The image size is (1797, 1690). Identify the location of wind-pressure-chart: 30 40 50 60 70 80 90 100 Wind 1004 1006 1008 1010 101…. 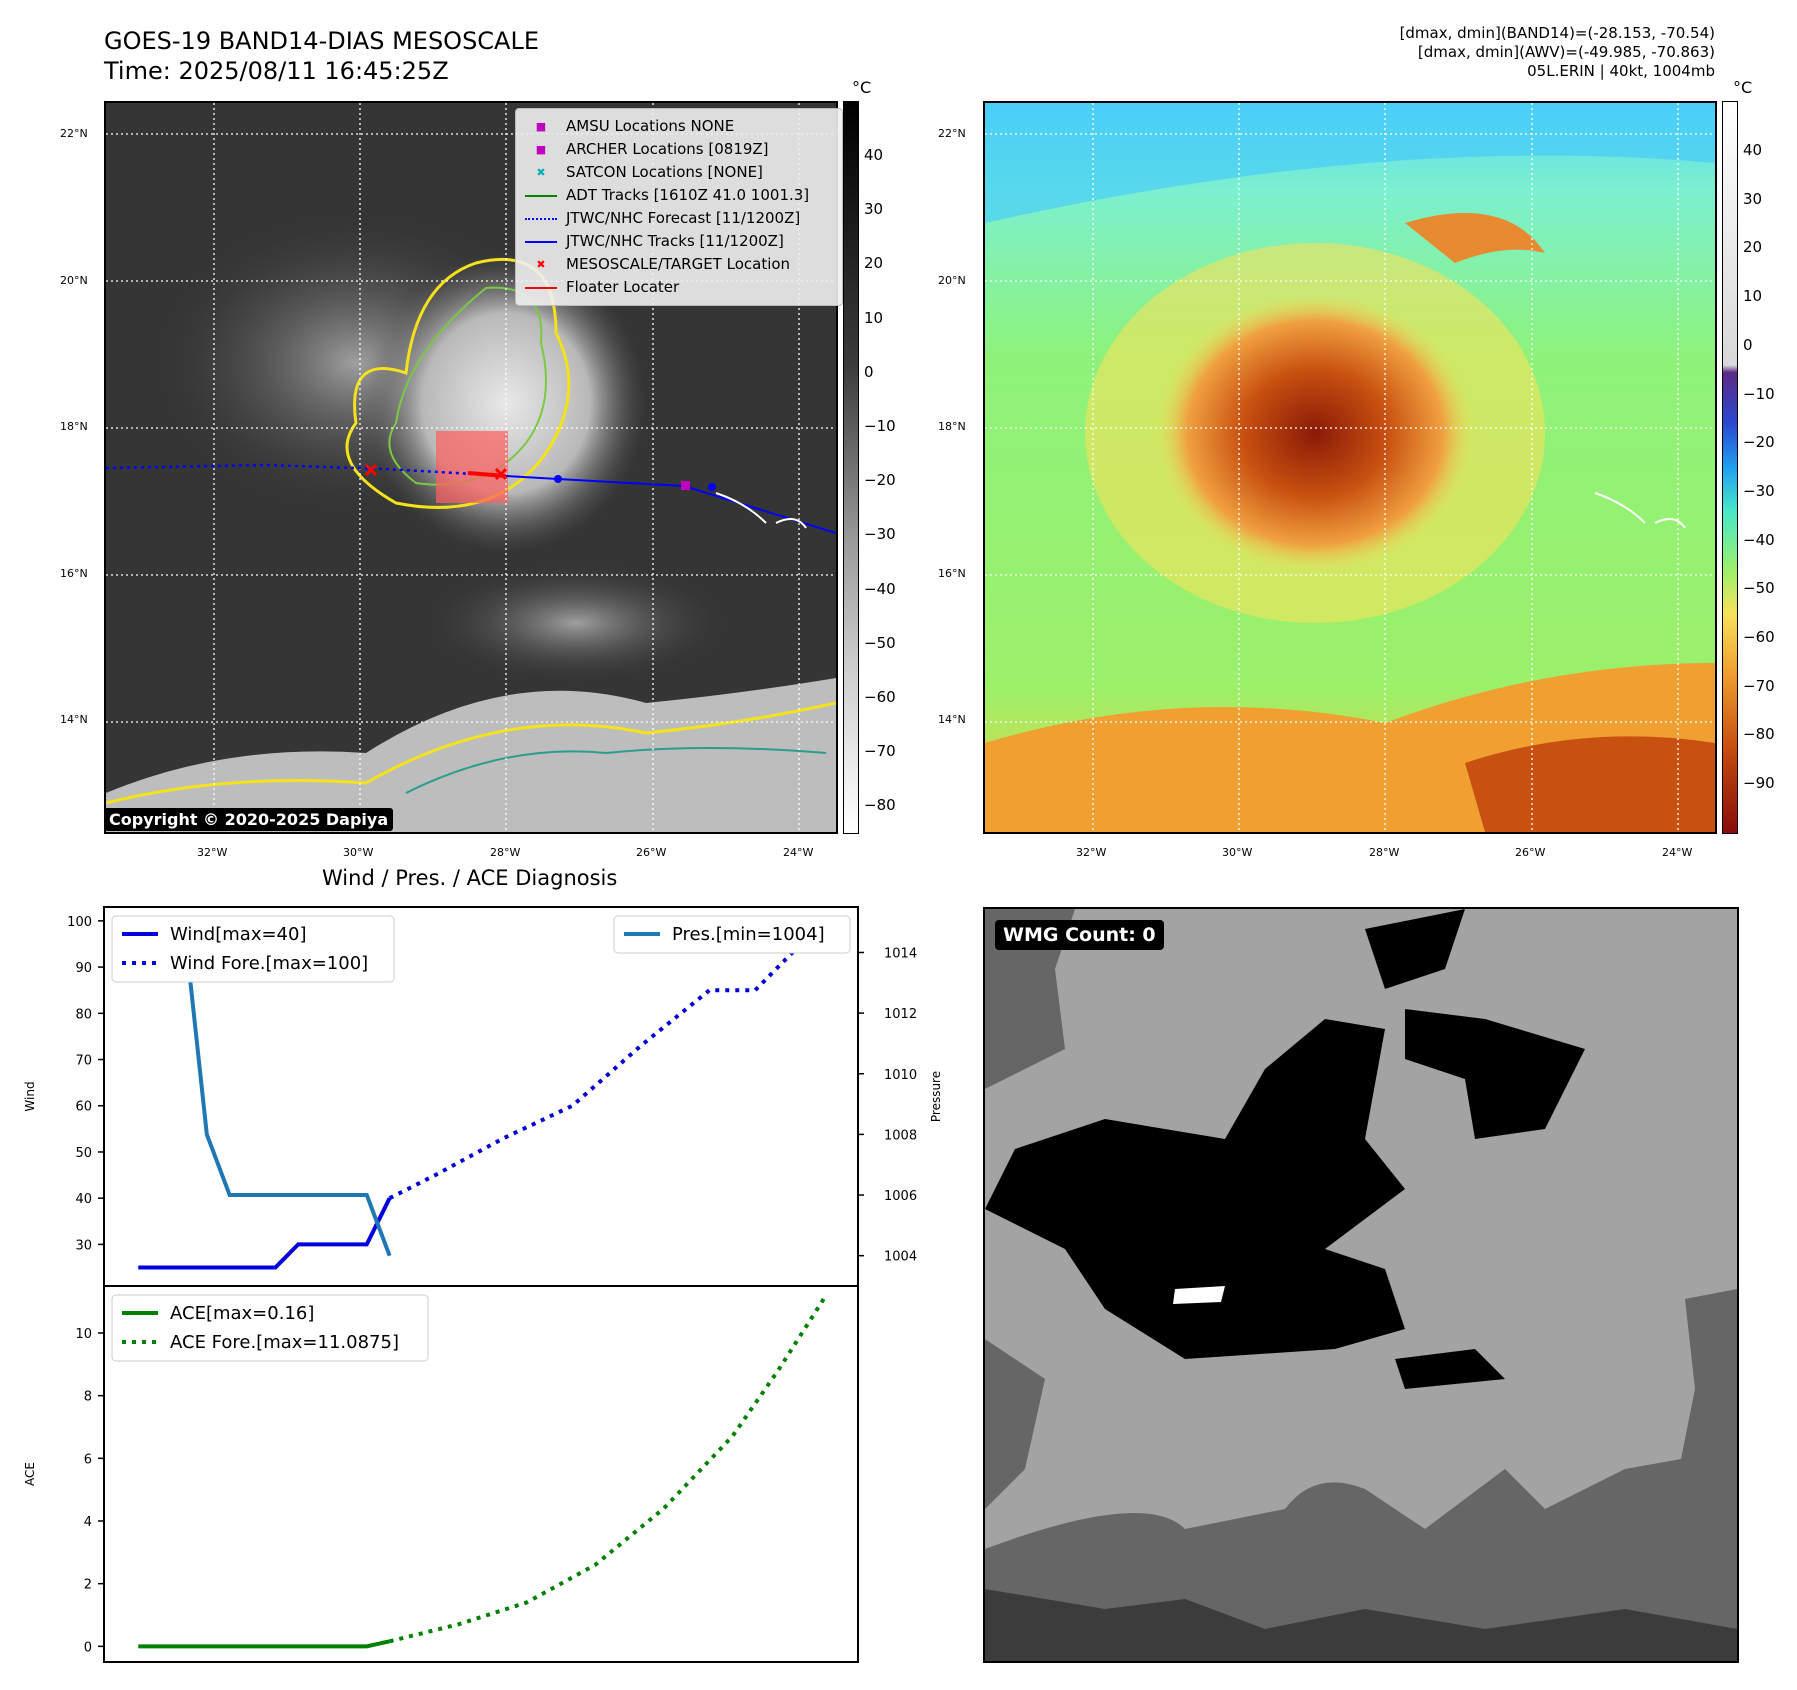
(483, 1096).